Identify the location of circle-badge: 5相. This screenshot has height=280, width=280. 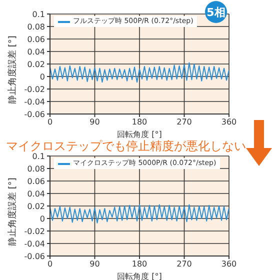
(216, 12).